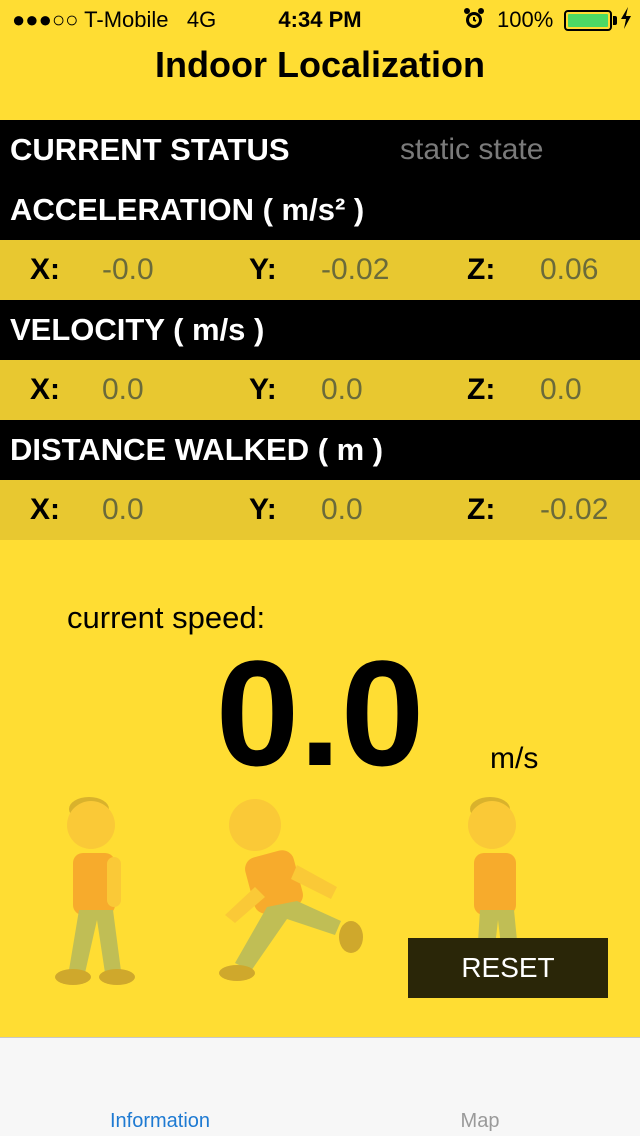  Describe the element at coordinates (150, 149) in the screenshot. I see `status-label: CURRENT STATUS` at that location.